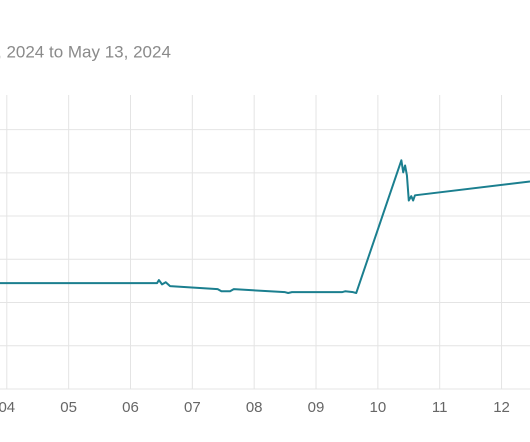 The image size is (530, 442). Describe the element at coordinates (7, 407) in the screenshot. I see `x-tick-label: 04` at that location.